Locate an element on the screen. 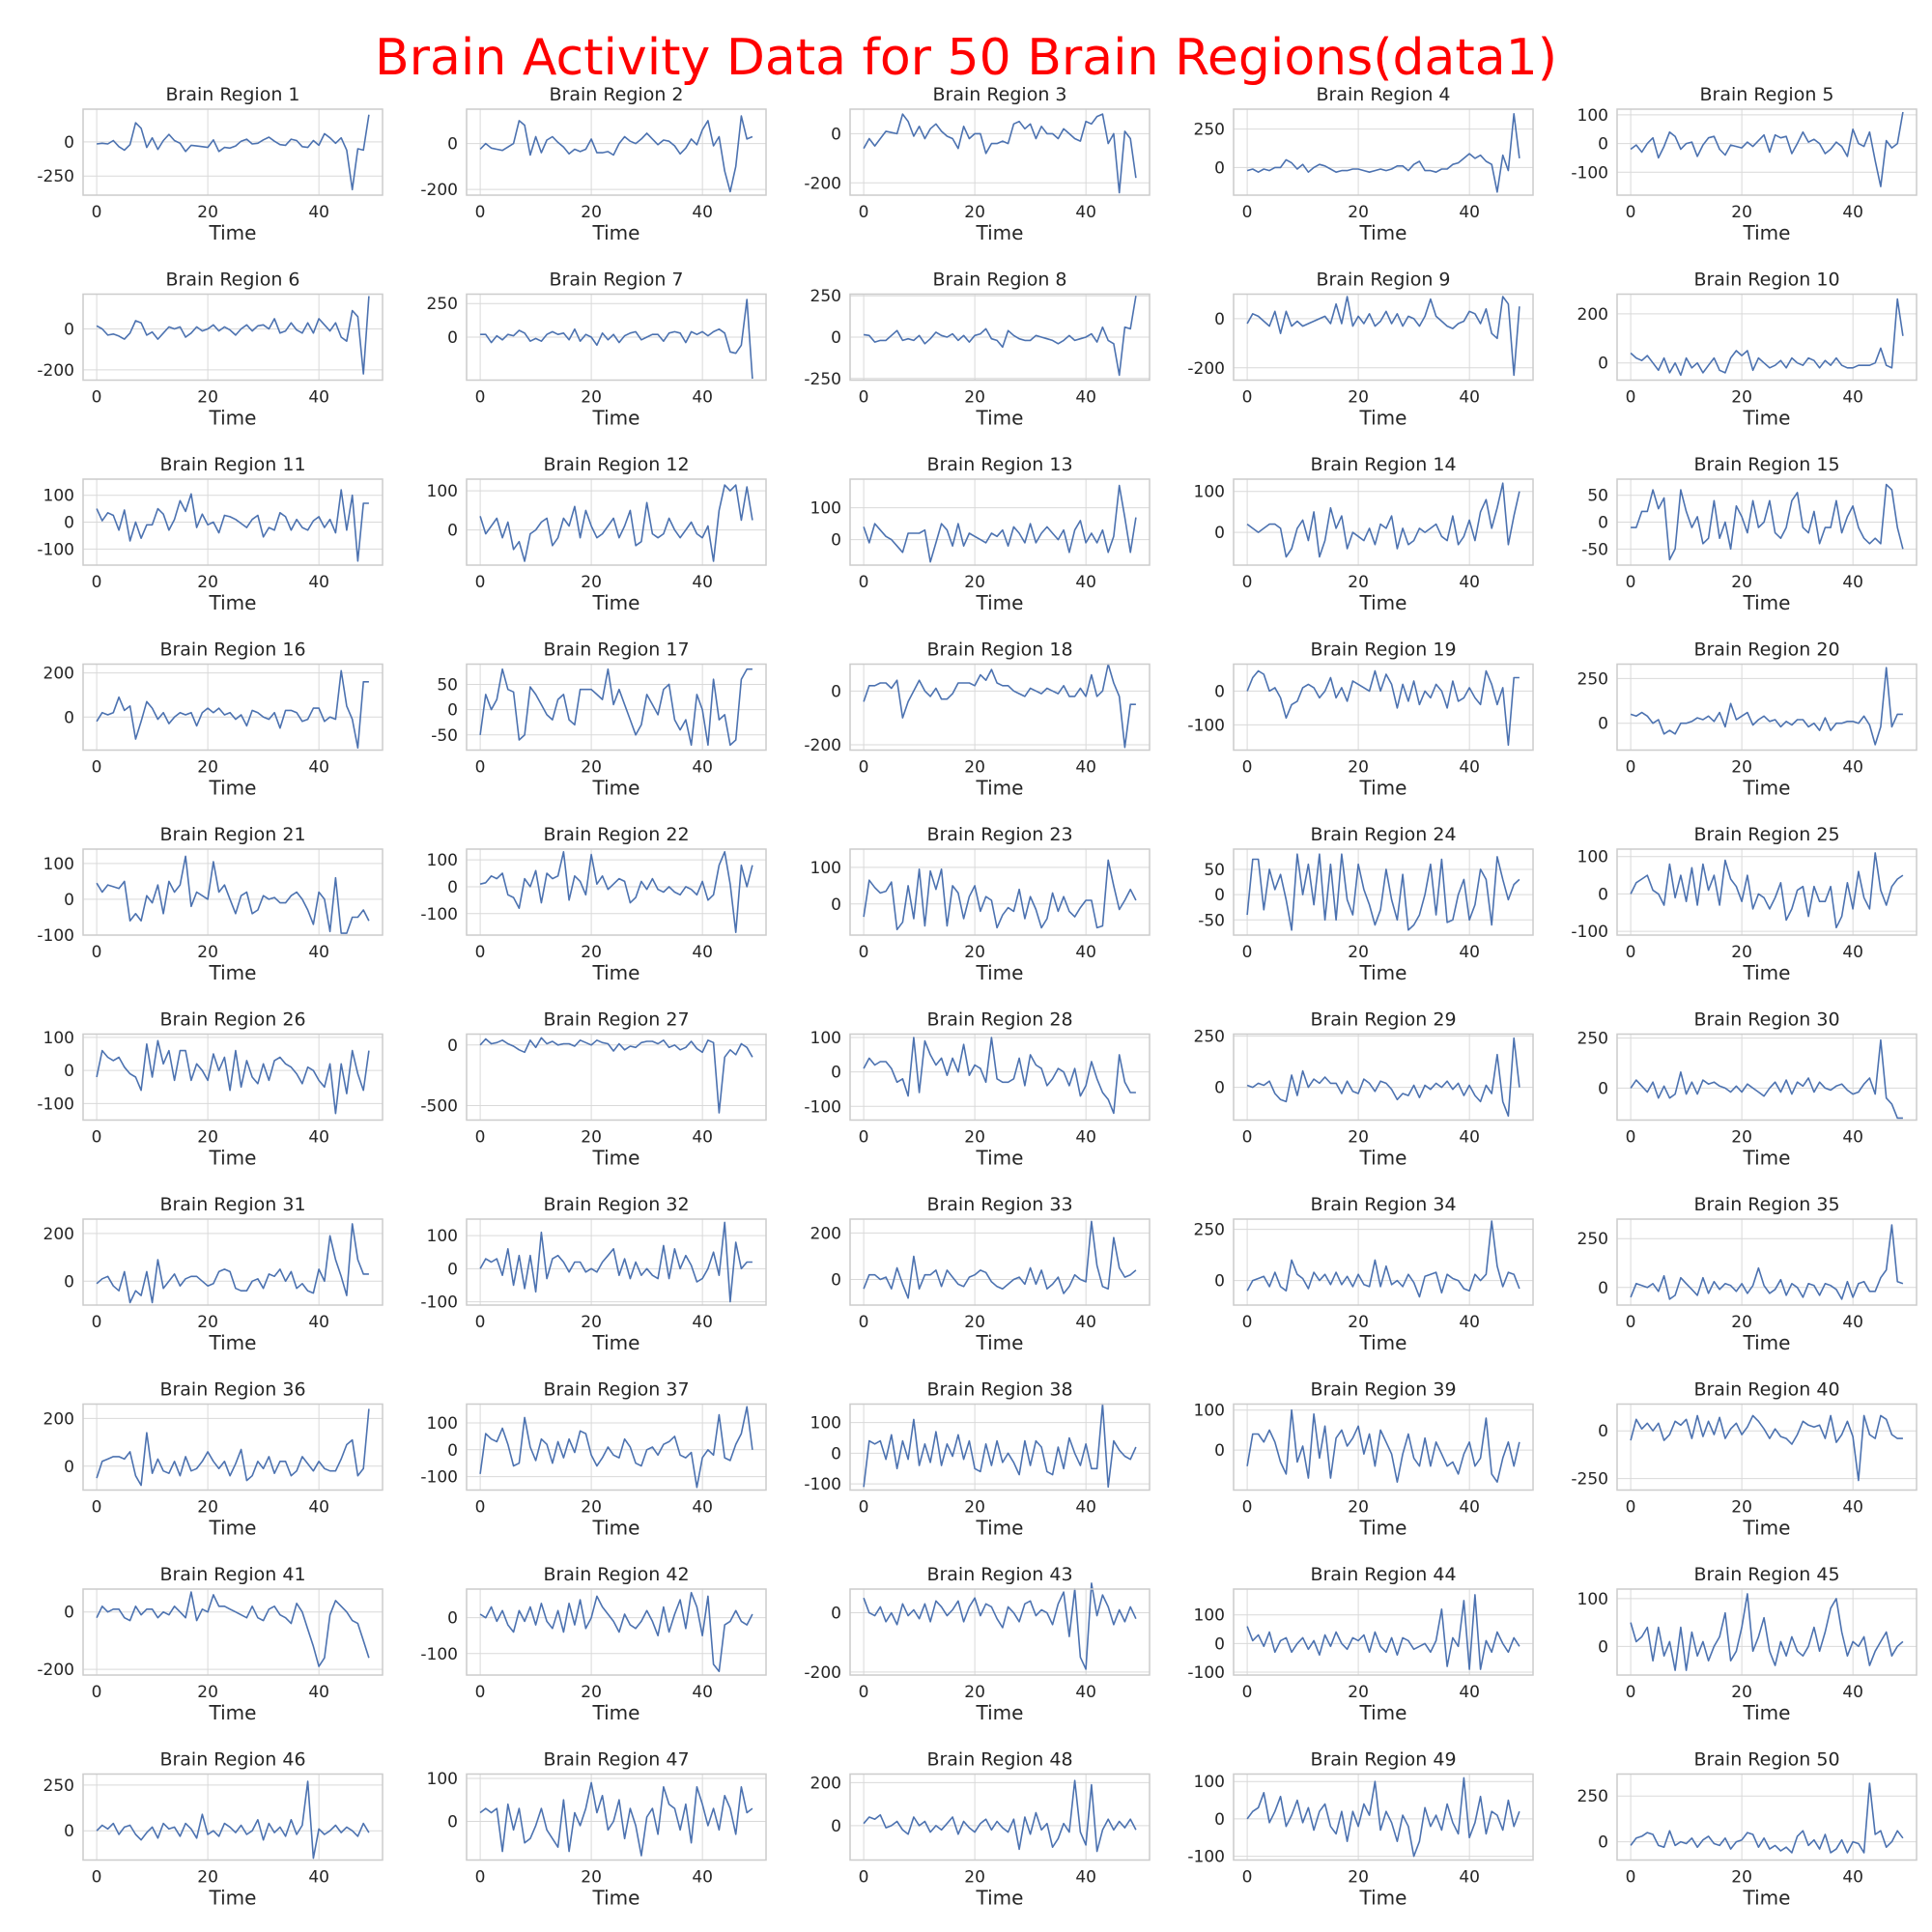  subplot-8: Brain Region 8 0 20 40 -250 0 250 Time is located at coordinates (977, 350).